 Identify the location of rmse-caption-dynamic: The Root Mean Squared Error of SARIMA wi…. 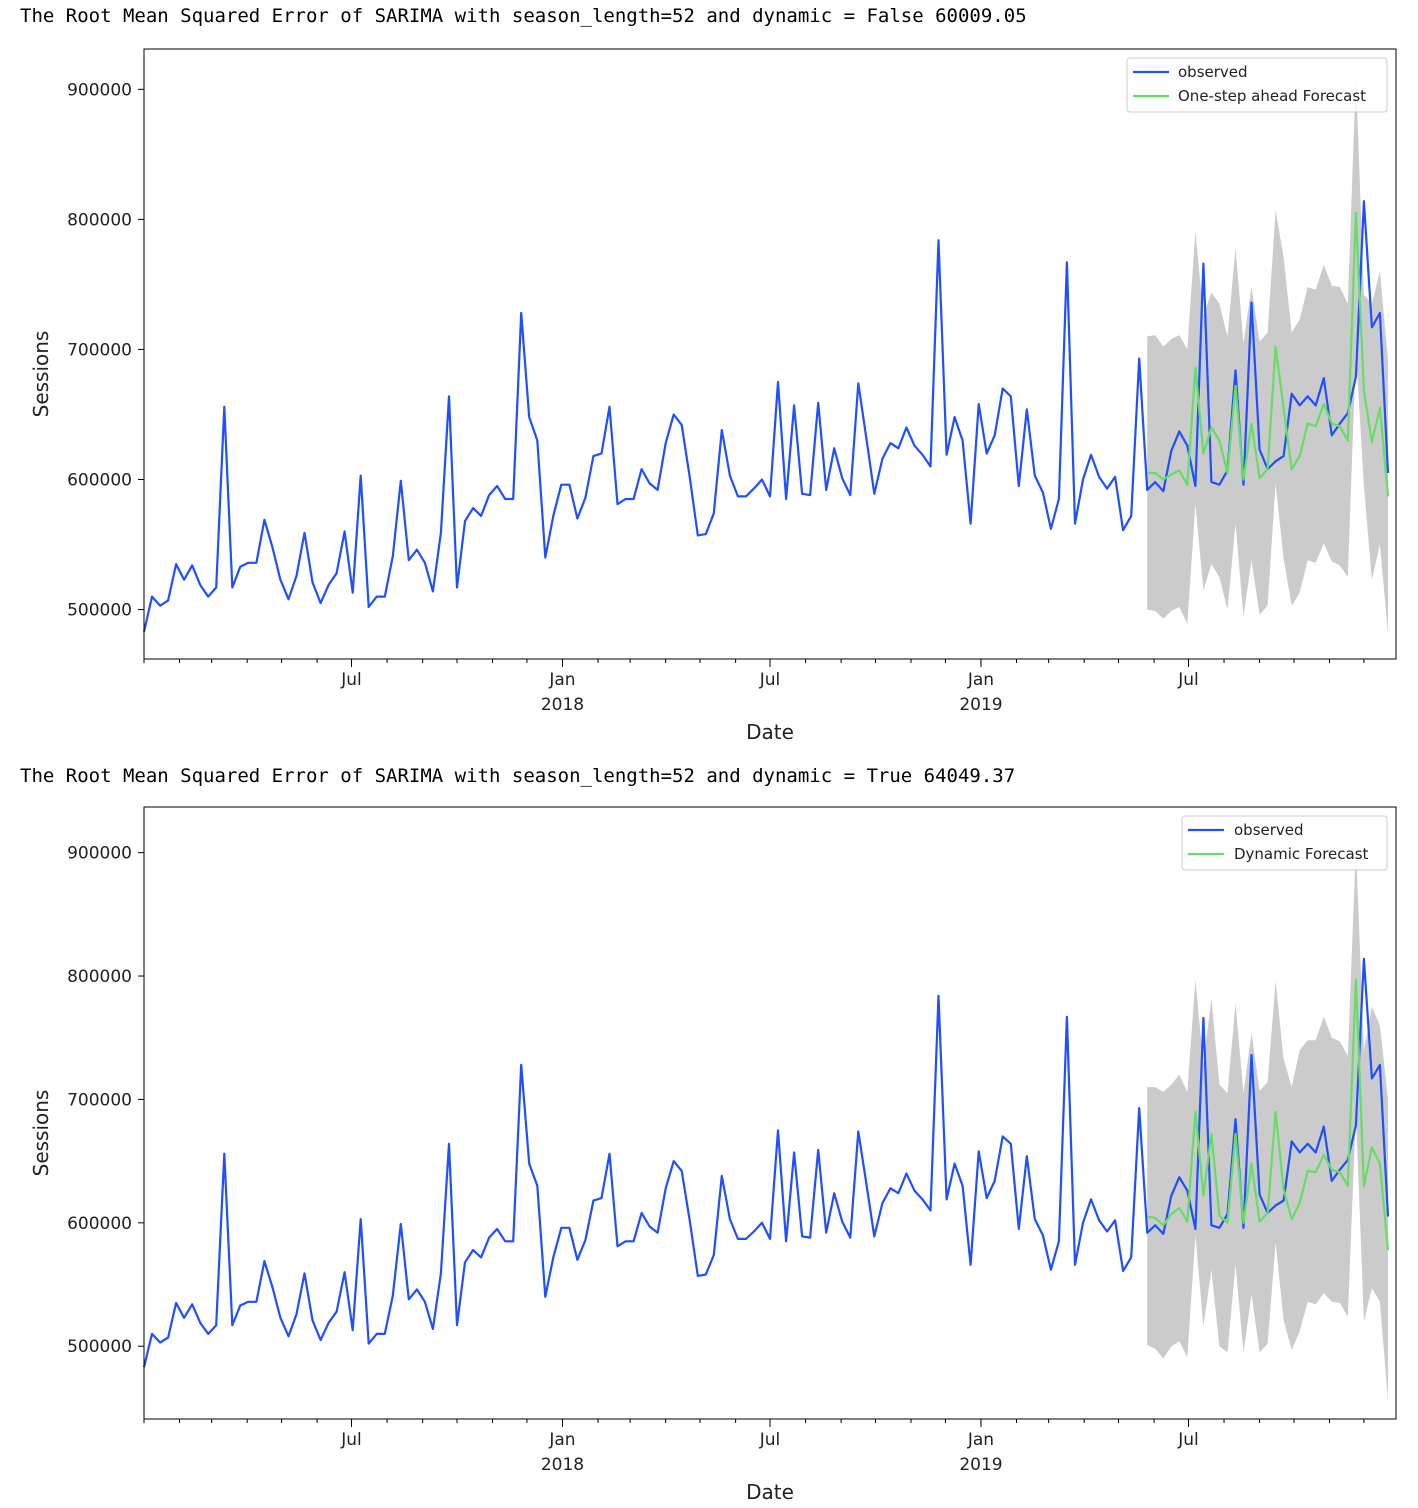
(518, 776).